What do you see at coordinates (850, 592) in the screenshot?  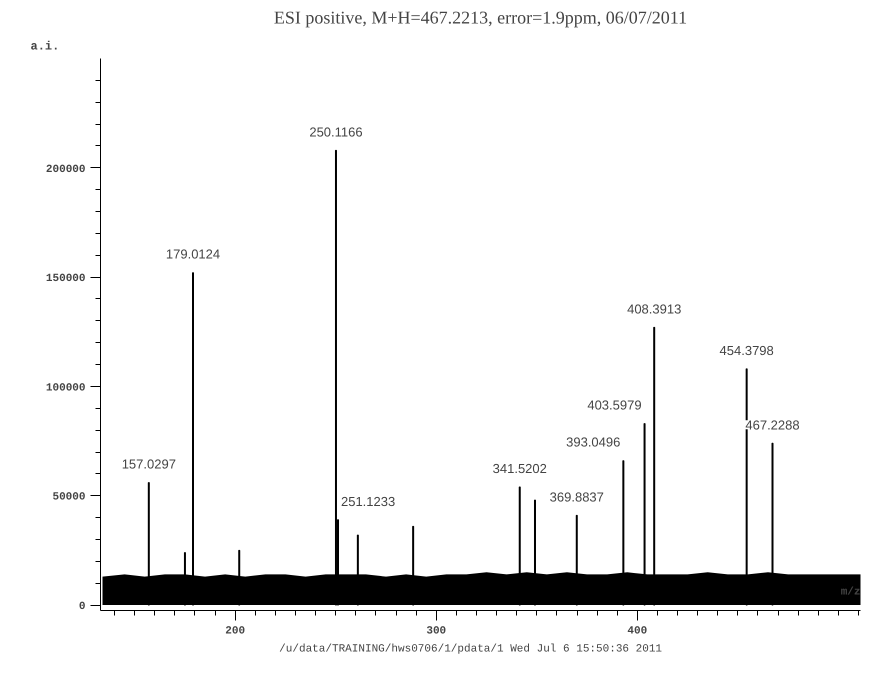 I see `x-axis-title: m/z` at bounding box center [850, 592].